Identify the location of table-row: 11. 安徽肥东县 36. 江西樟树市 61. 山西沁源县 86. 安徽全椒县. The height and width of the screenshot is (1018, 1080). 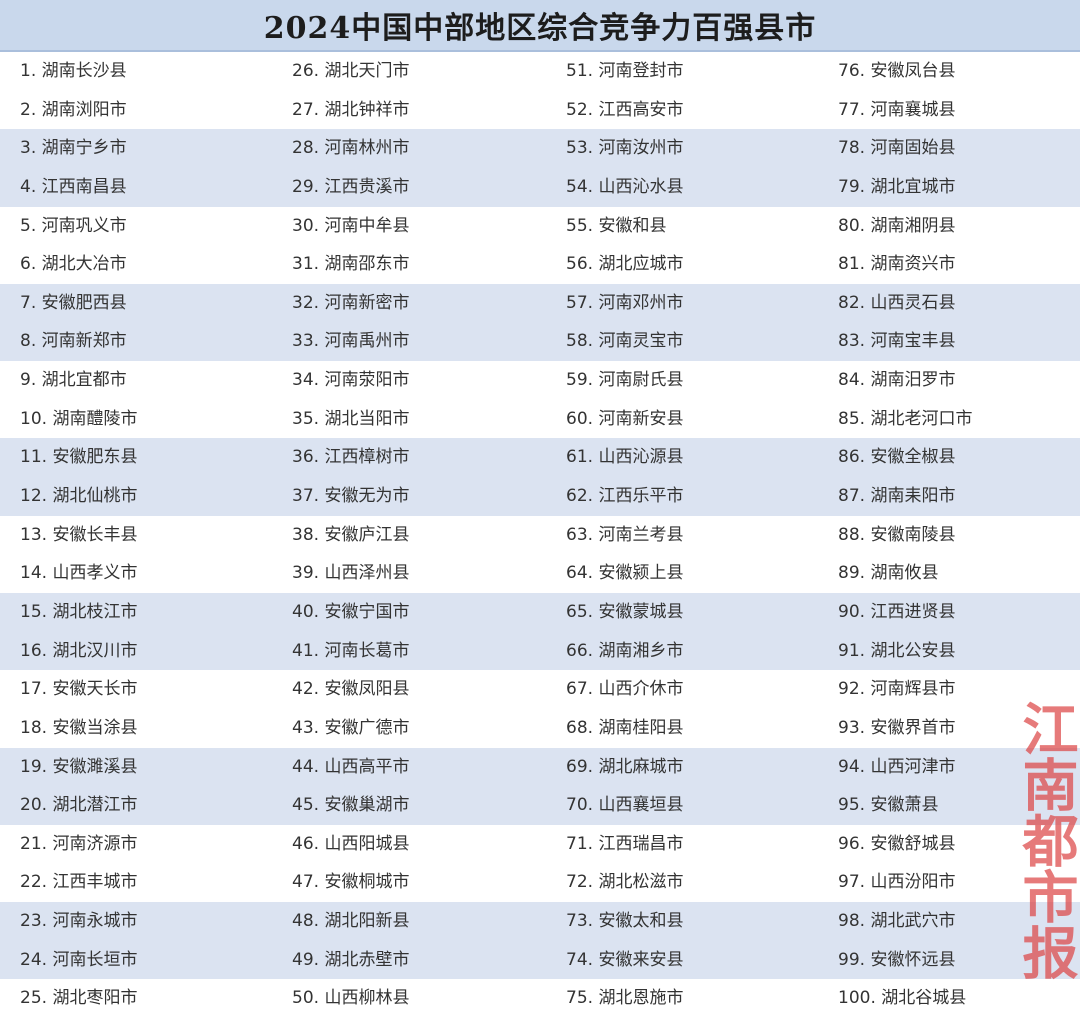
(540, 458).